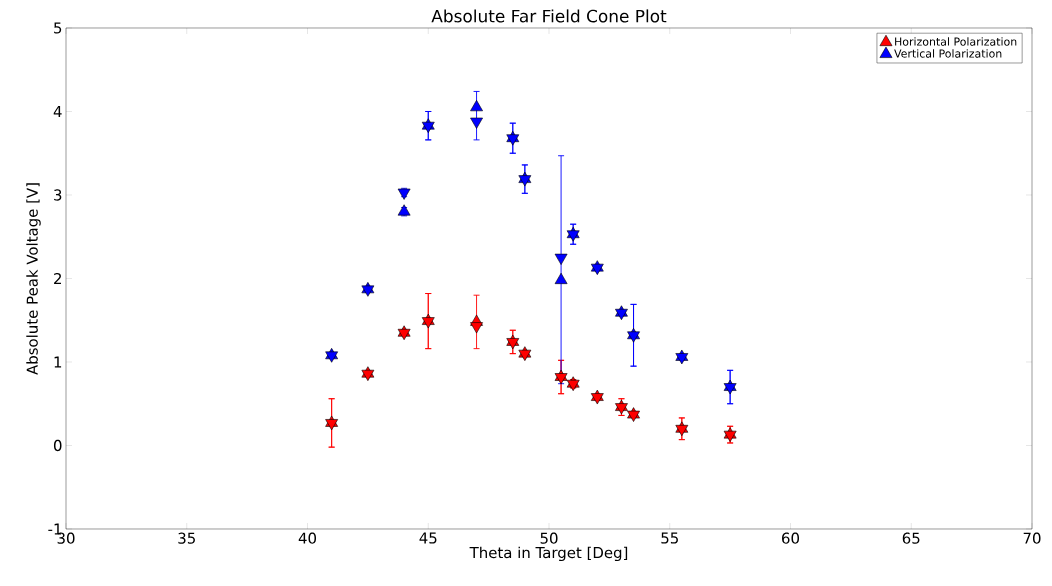  Describe the element at coordinates (791, 538) in the screenshot. I see `x-tick-label: 60` at that location.